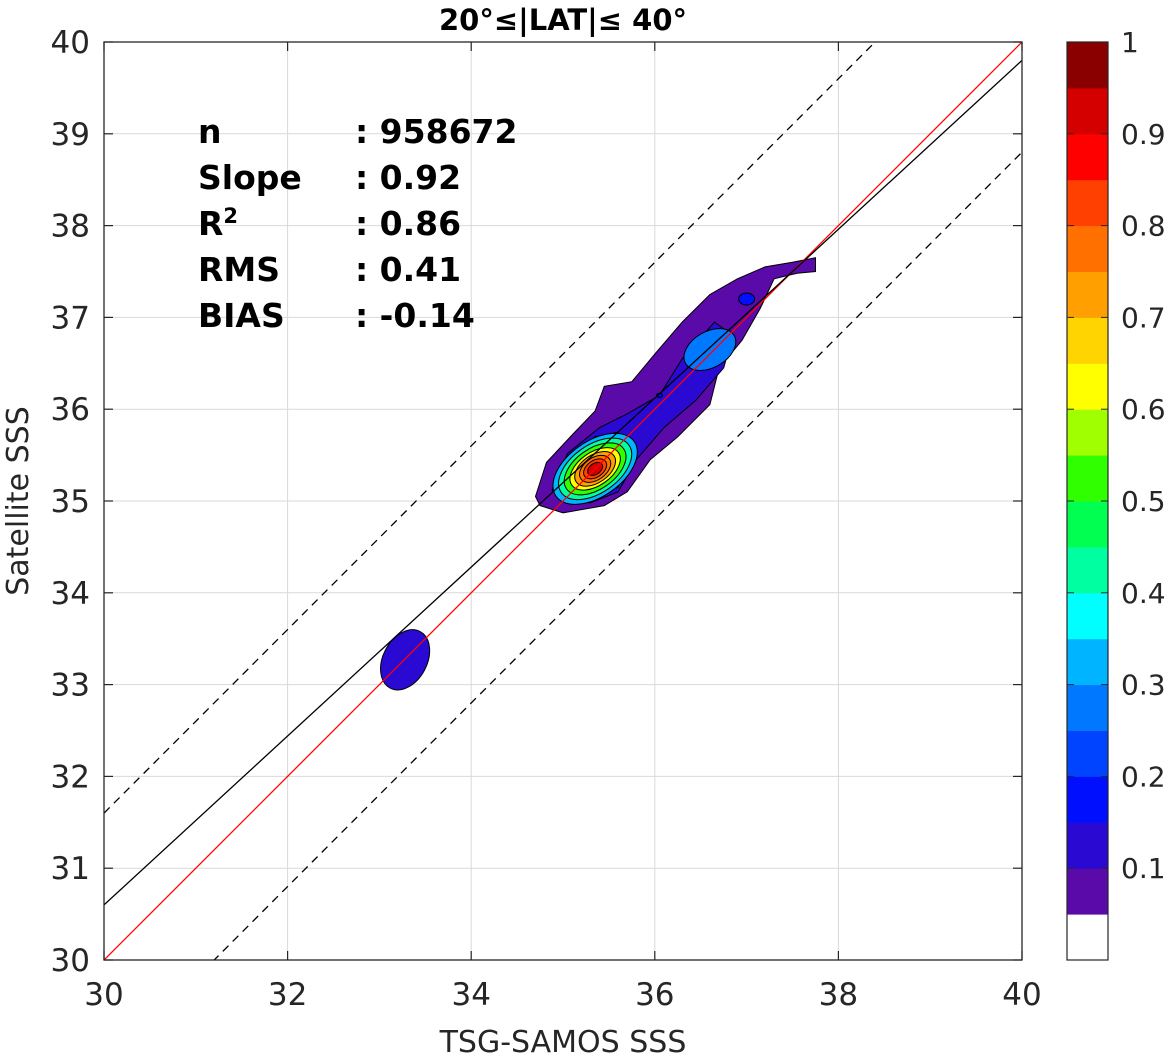 This screenshot has width=1172, height=1055. I want to click on density-contour, so click(747, 299).